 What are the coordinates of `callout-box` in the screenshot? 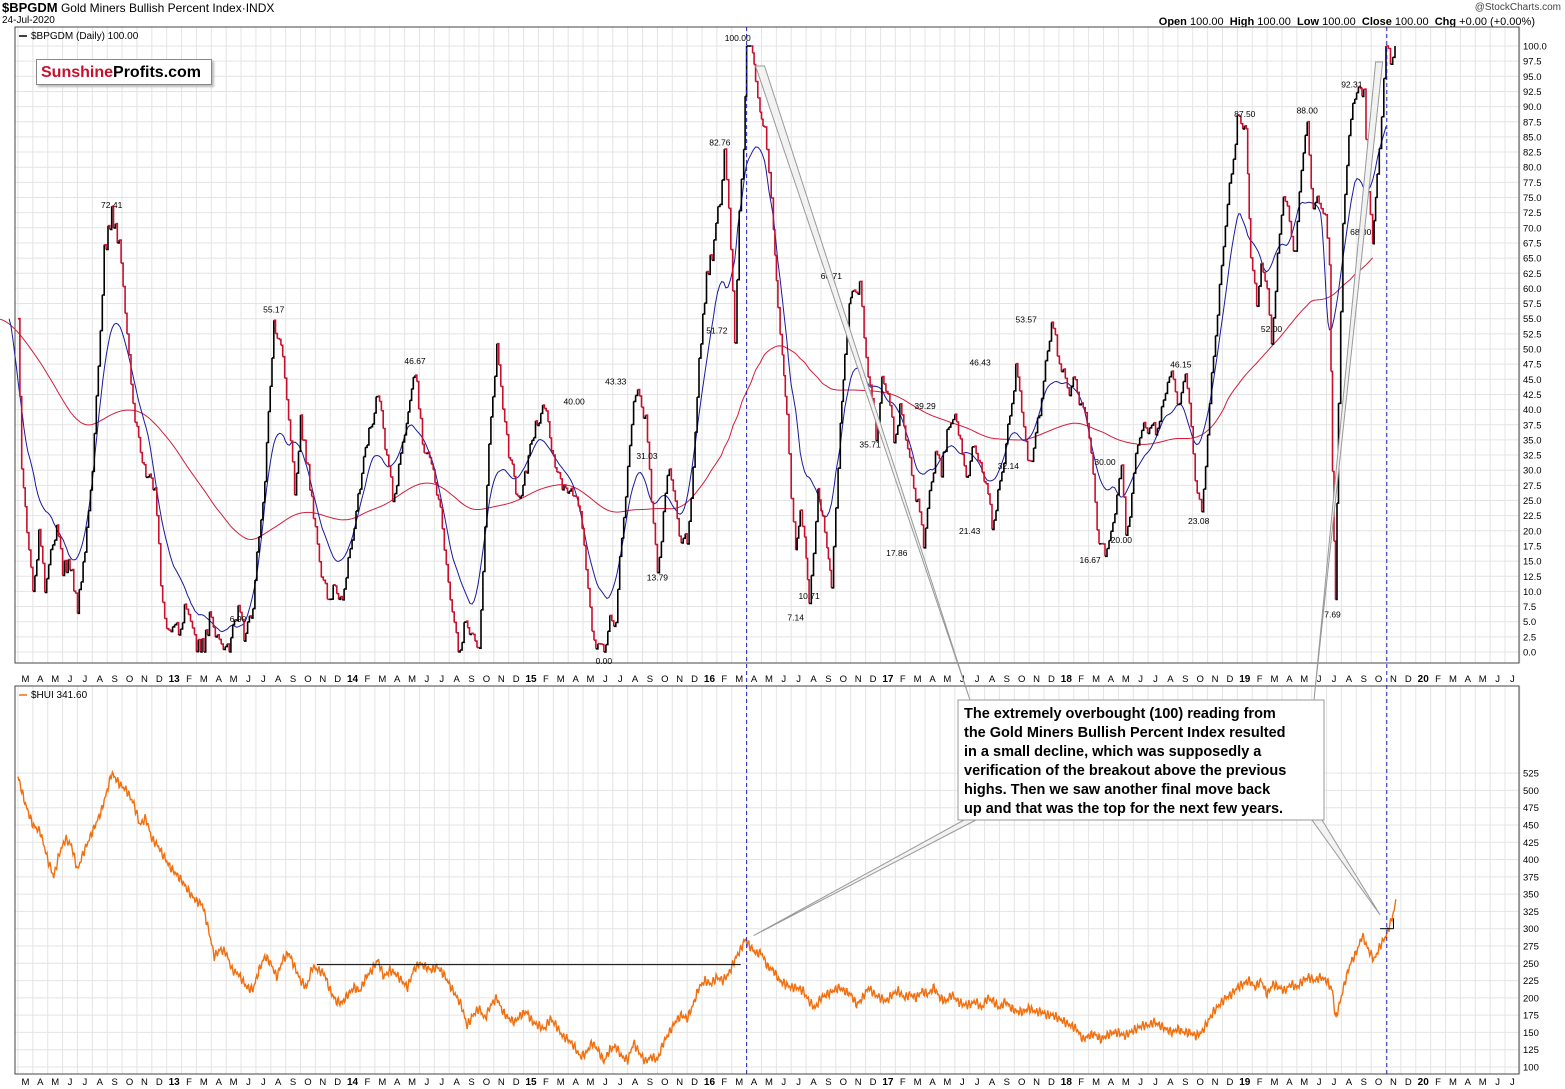 It's located at (1141, 760).